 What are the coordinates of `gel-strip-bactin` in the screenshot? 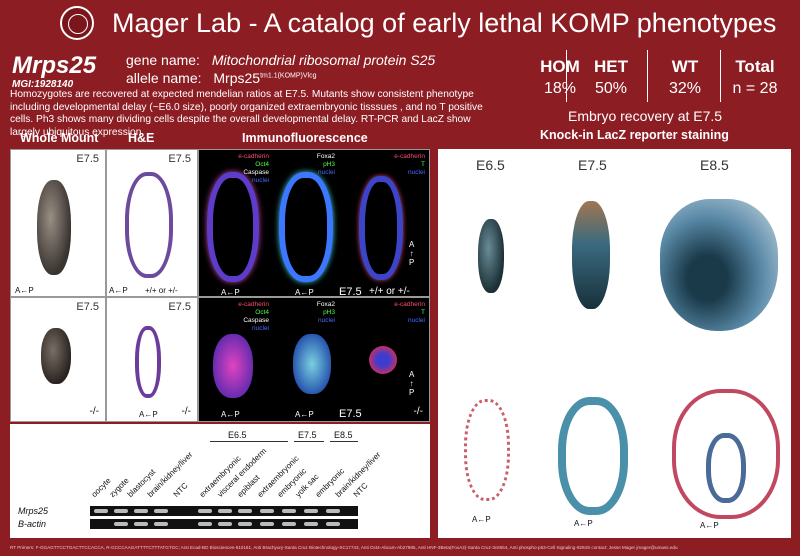 It's located at (224, 524).